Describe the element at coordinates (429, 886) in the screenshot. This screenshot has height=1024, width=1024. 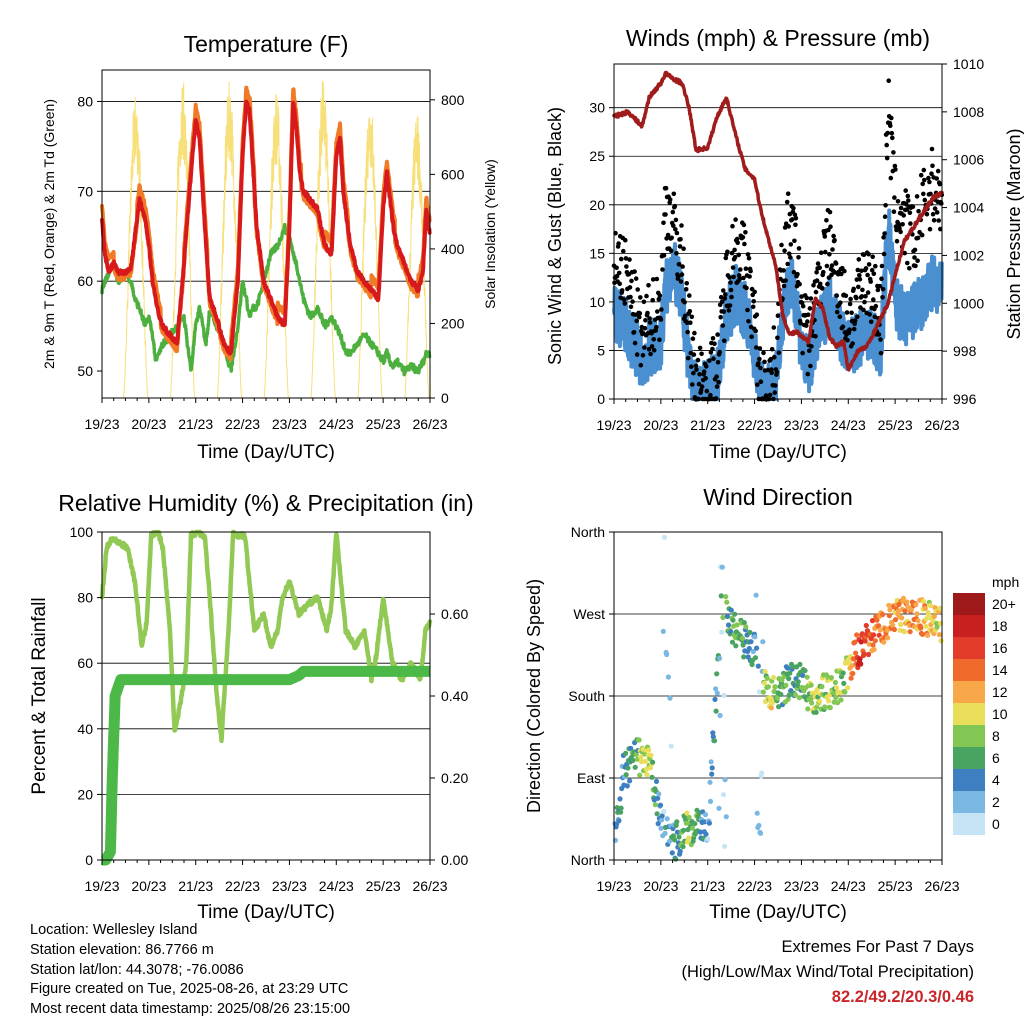
I see `x-tick-label: 26/23` at that location.